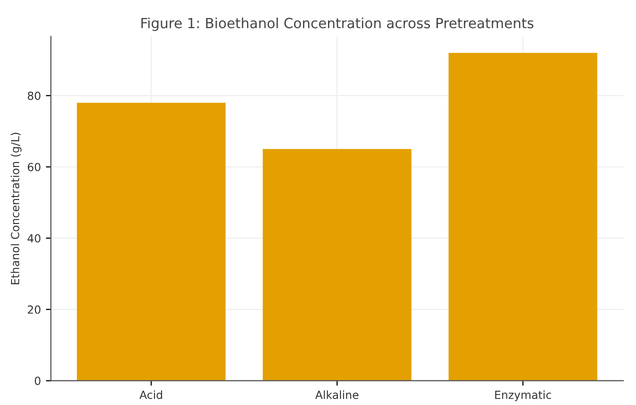 The height and width of the screenshot is (405, 636). What do you see at coordinates (16, 208) in the screenshot?
I see `y-axis-title: Ethanol Concentration (g/L)` at bounding box center [16, 208].